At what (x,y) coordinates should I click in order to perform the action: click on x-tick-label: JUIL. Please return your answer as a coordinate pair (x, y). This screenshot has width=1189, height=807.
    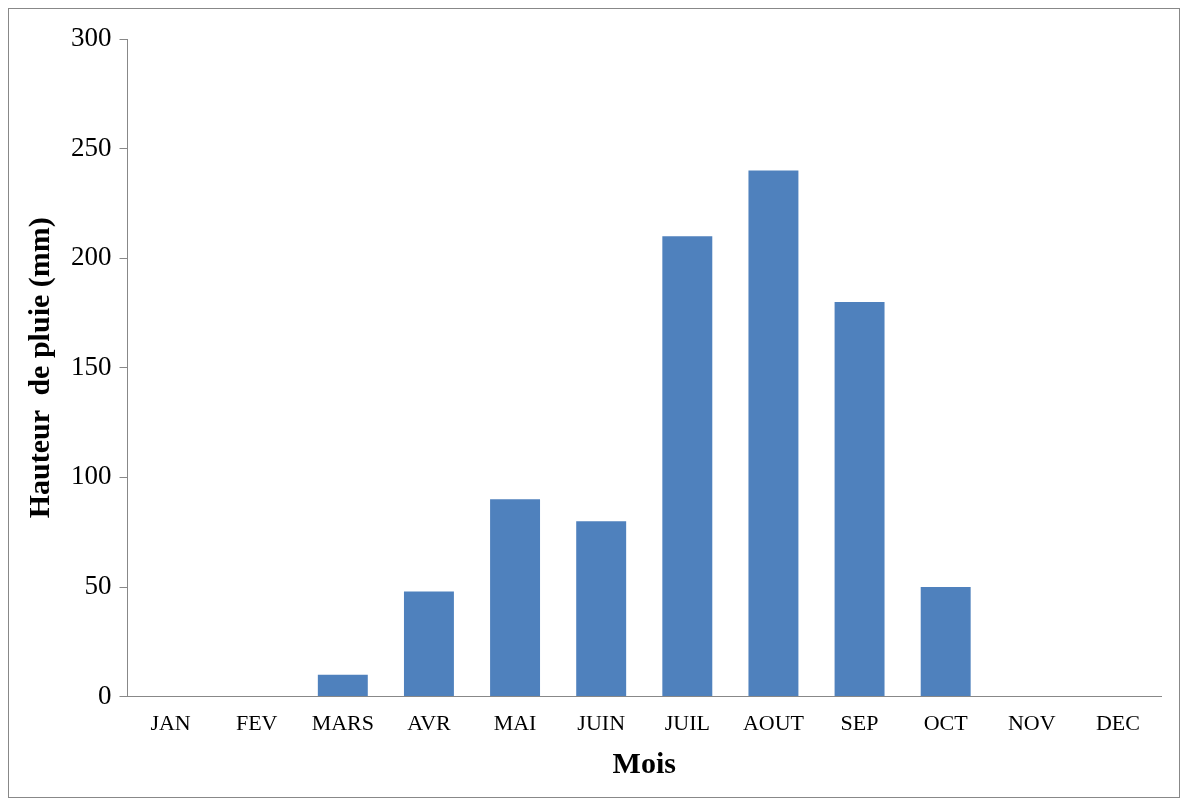
    Looking at the image, I should click on (687, 722).